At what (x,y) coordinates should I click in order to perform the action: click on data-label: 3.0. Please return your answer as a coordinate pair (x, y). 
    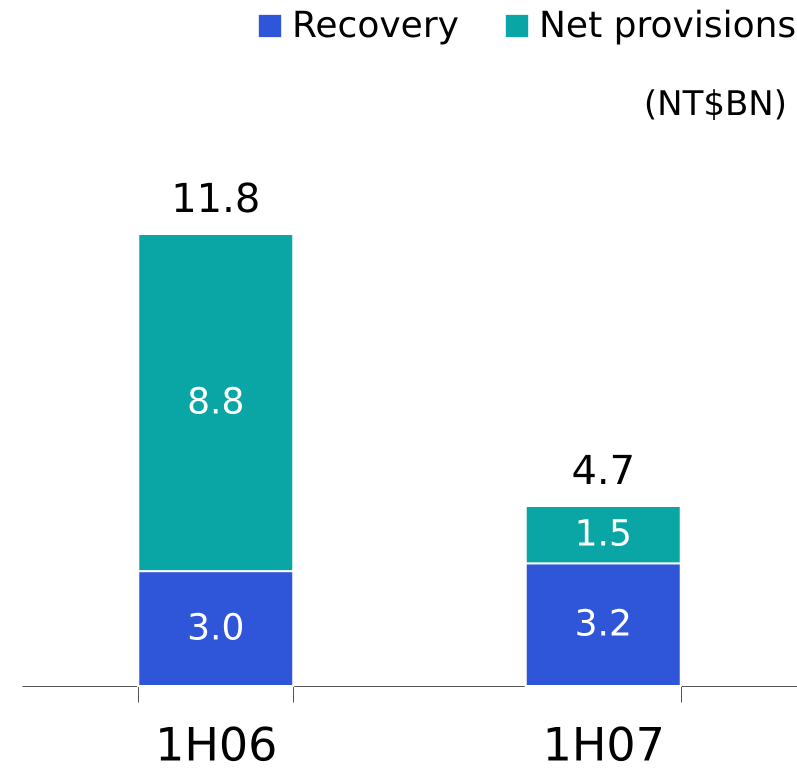
    Looking at the image, I should click on (215, 628).